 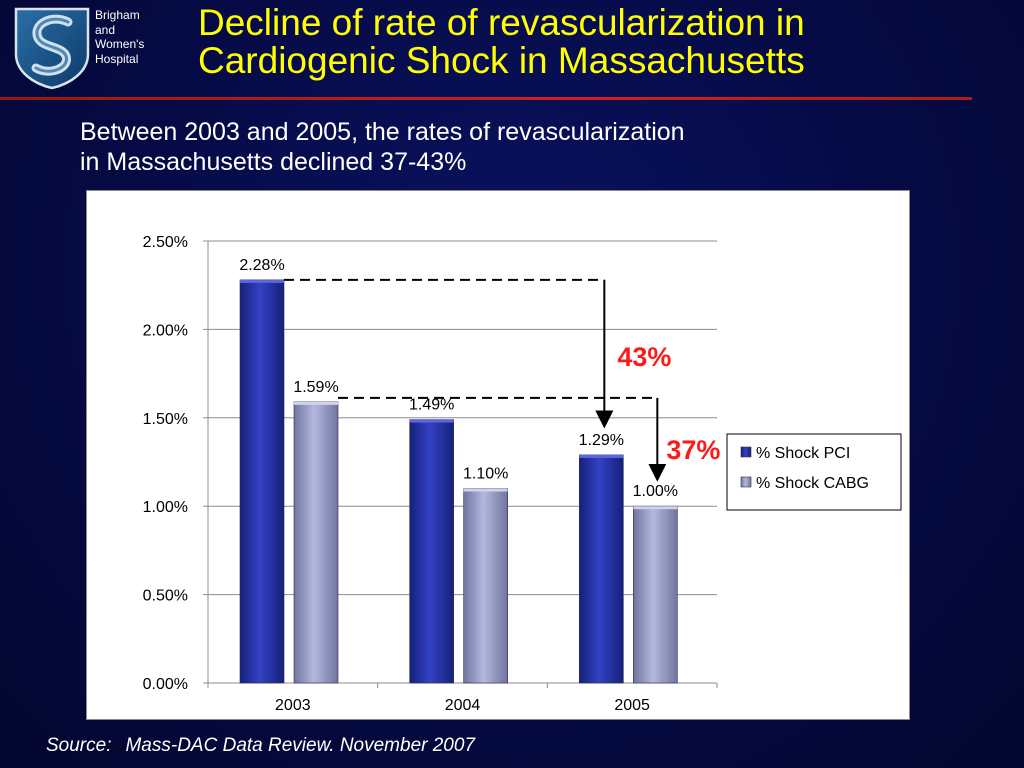 I want to click on org-name: Brigham and Women's Hospital, so click(x=140, y=37).